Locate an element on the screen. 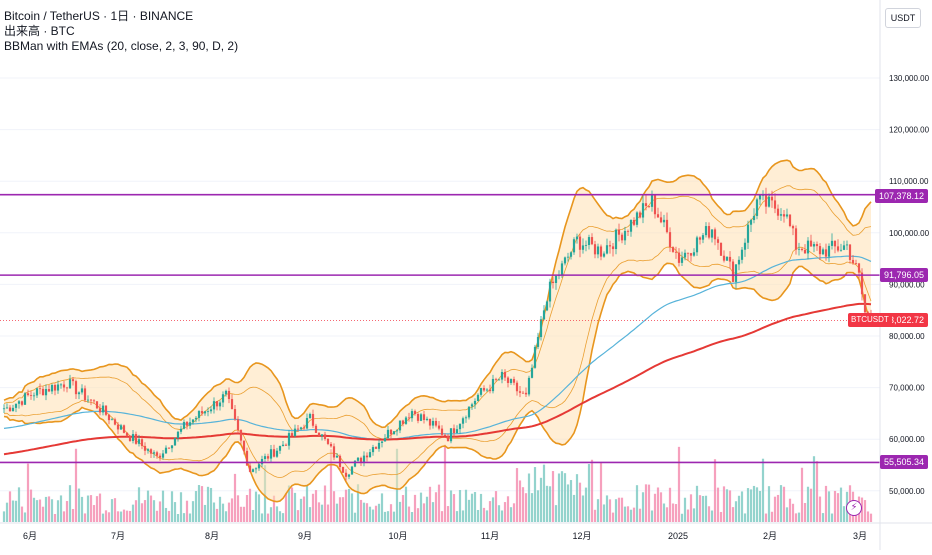 The image size is (932, 555). symbol-title: Bitcoin / TetherUS · 1日 · BINANCE is located at coordinates (99, 16).